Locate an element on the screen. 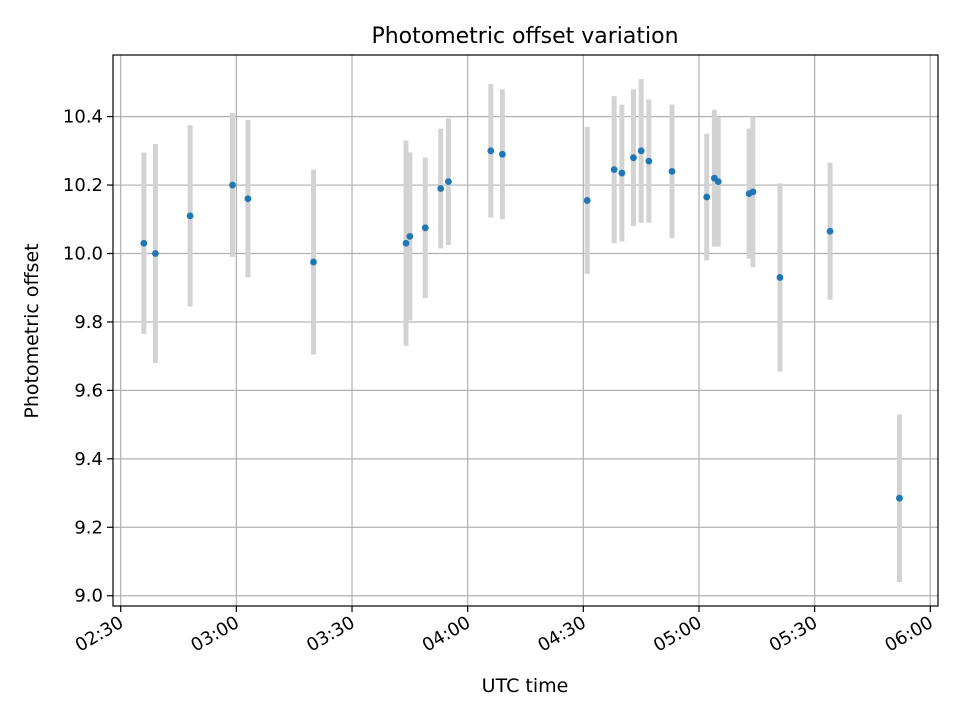  y-tick-label: 9.6 is located at coordinates (88, 390).